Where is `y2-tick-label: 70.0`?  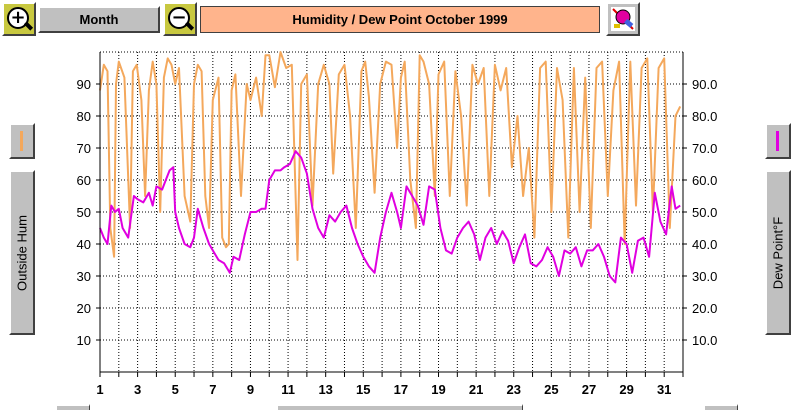 y2-tick-label: 70.0 is located at coordinates (704, 148).